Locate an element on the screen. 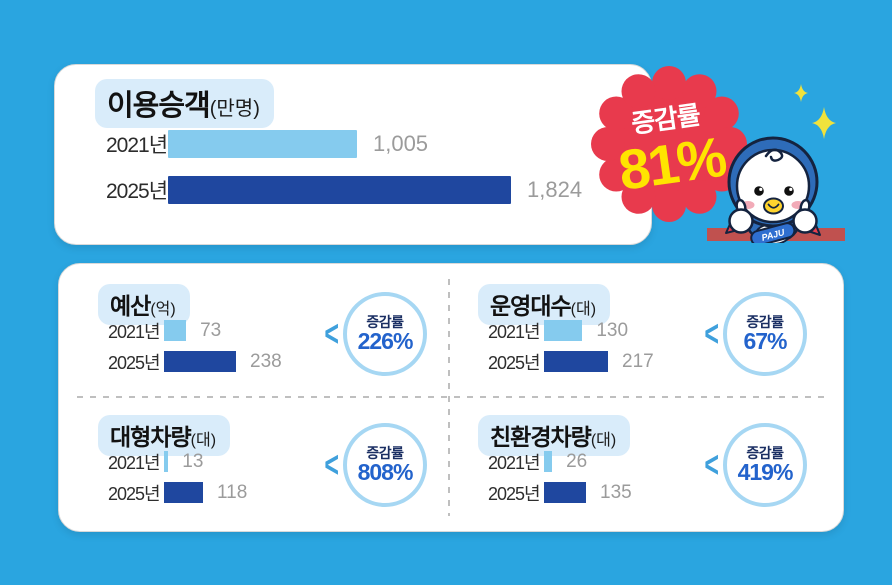 Image resolution: width=892 pixels, height=585 pixels. eco-vehicle-change: < 증감률 419% is located at coordinates (755, 465).